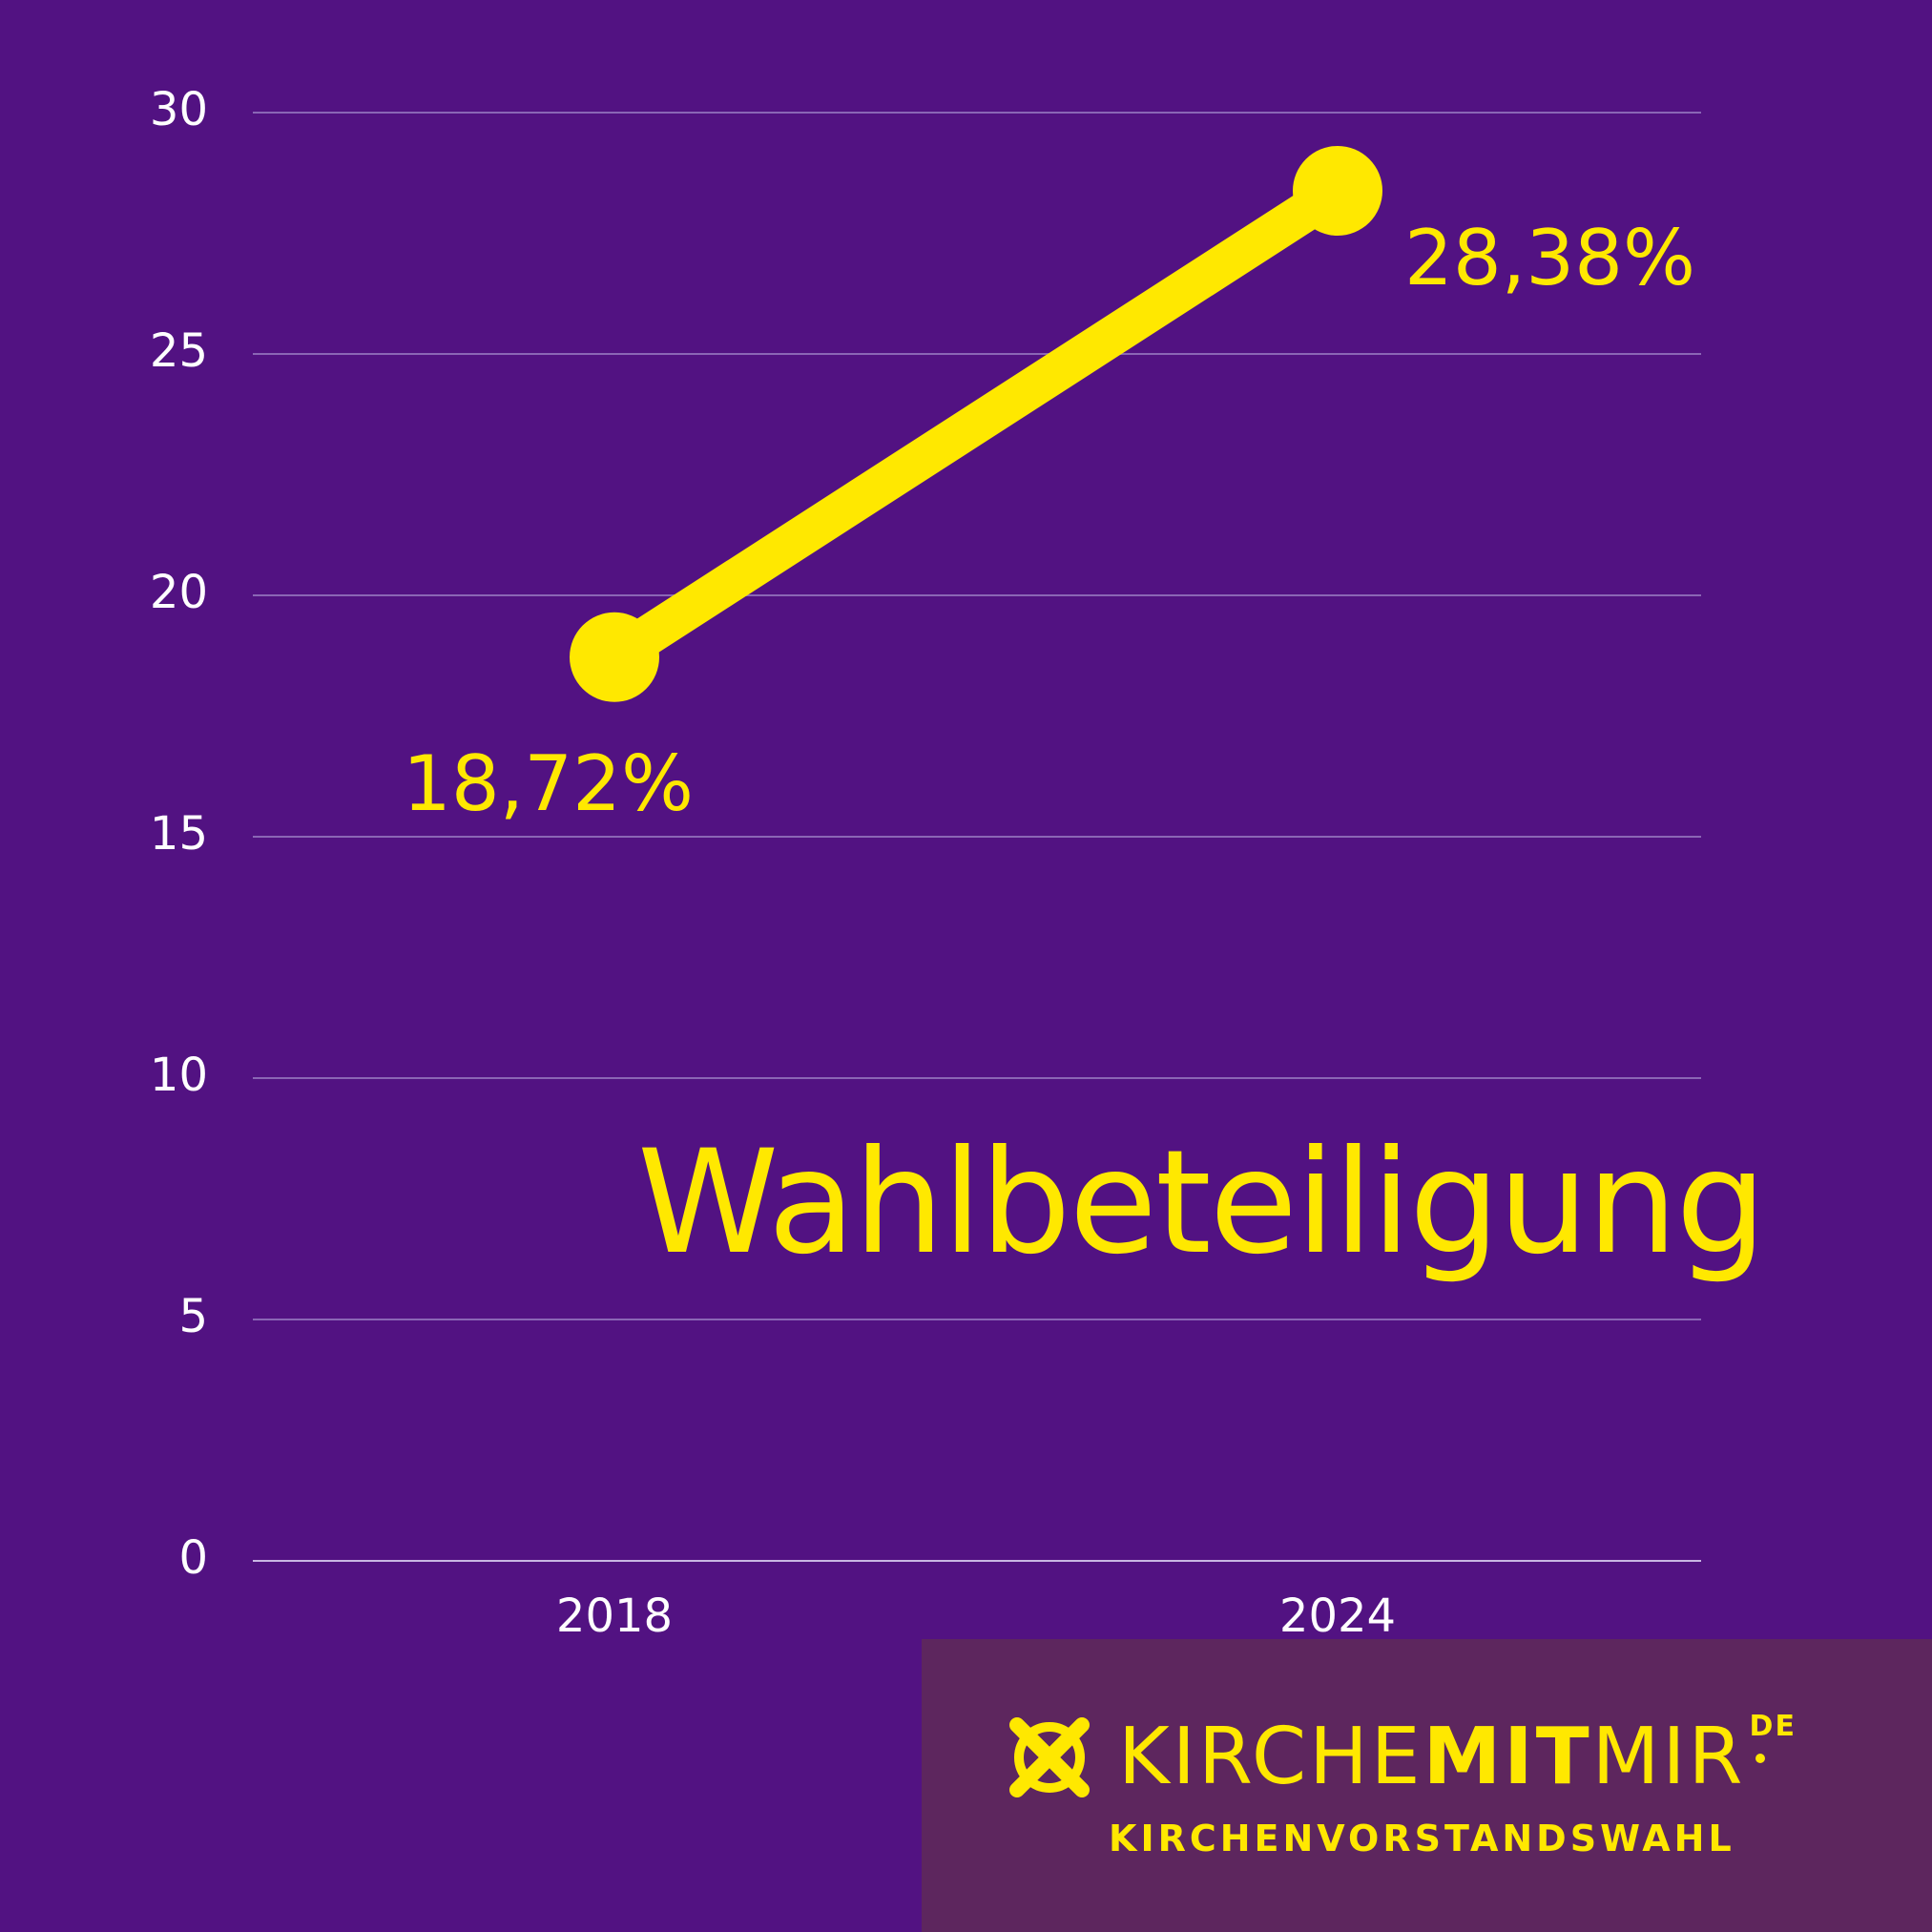 Image resolution: width=1932 pixels, height=1932 pixels. Describe the element at coordinates (179, 109) in the screenshot. I see `y-tick-label: 30` at that location.